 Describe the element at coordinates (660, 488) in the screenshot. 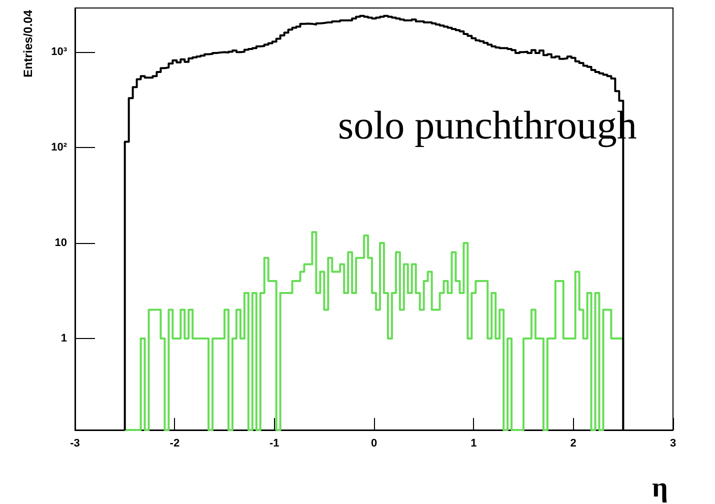

I see `x-axis-title: η` at that location.